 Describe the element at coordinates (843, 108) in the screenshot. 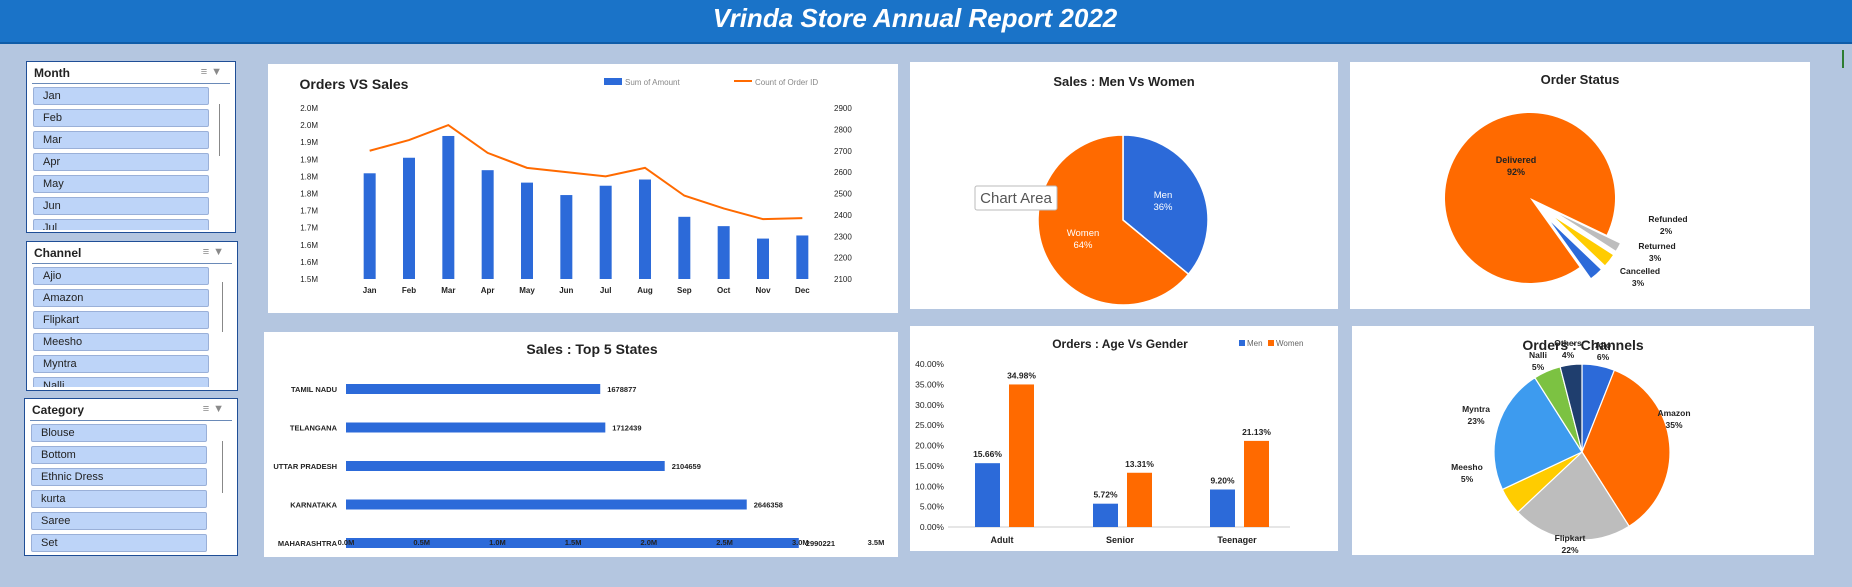

I see `y-right-tick-label: 2900` at that location.